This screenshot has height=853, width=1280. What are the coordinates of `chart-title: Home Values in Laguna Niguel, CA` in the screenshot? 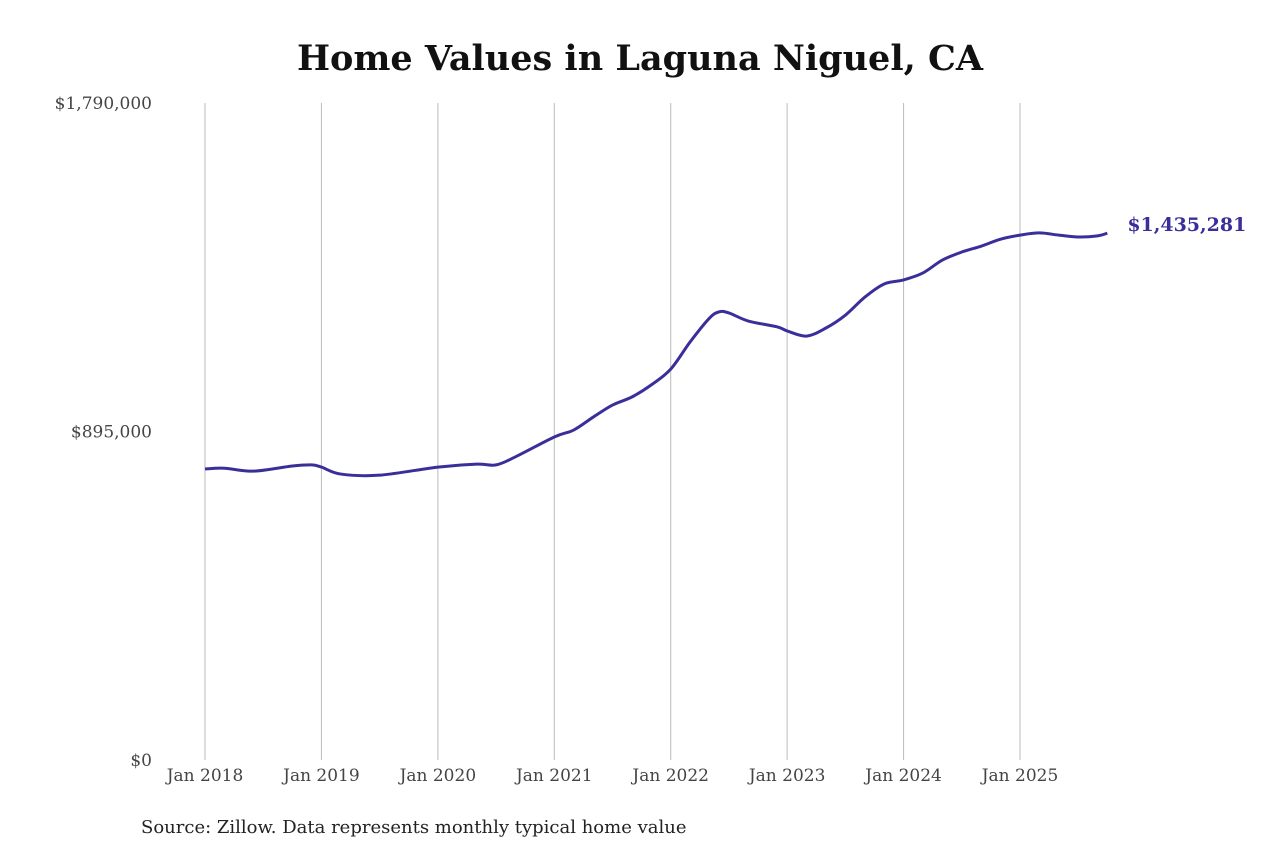 It's located at (640, 58).